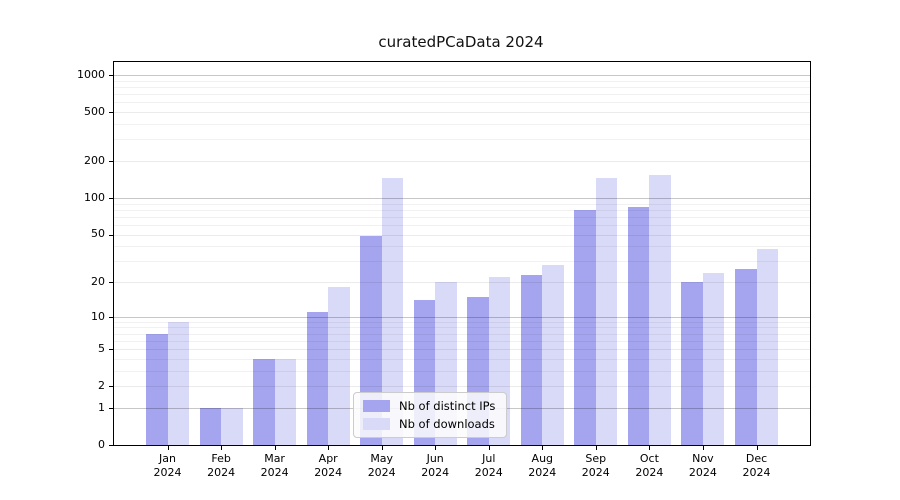  Describe the element at coordinates (461, 42) in the screenshot. I see `chart-title: curatedPCaData 2024` at that location.